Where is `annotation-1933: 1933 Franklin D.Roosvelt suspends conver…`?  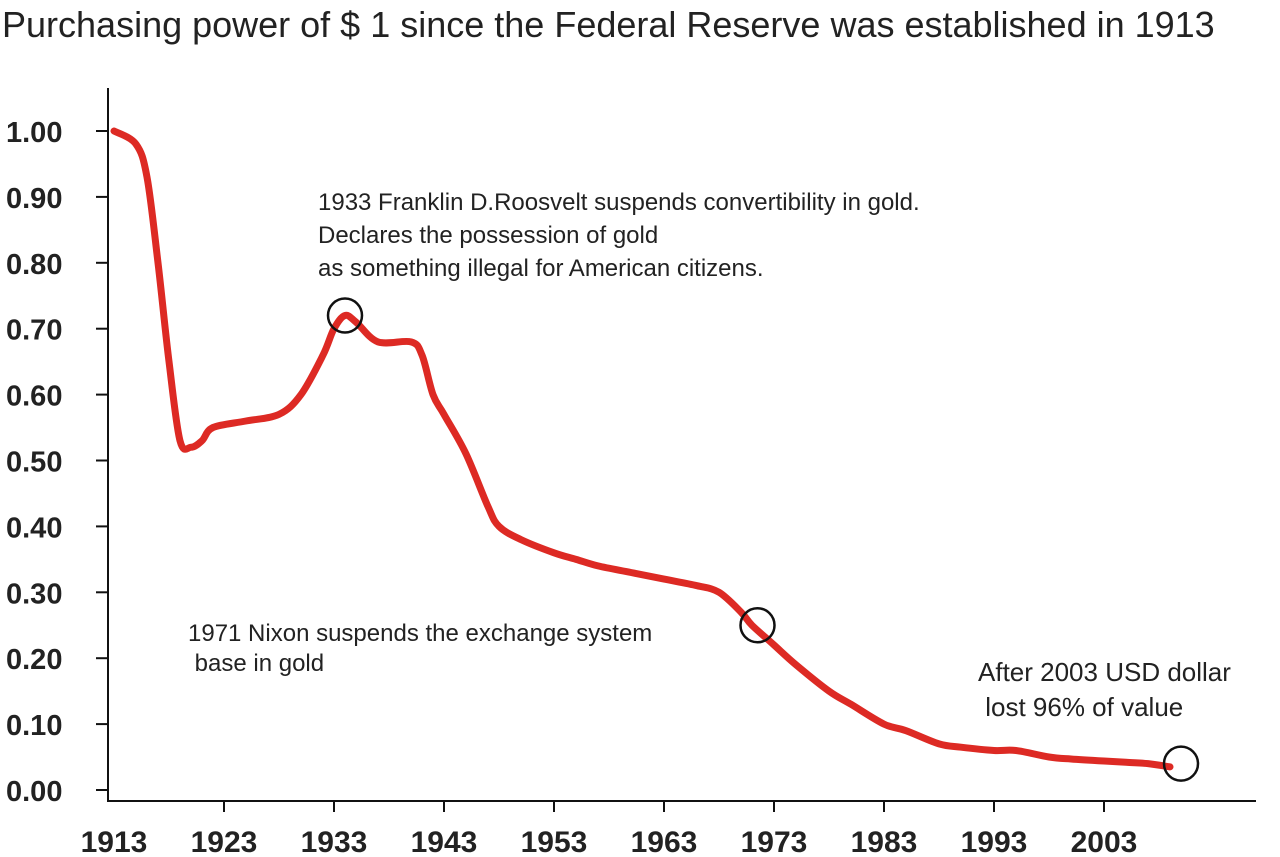 annotation-1933: 1933 Franklin D.Roosvelt suspends conver… is located at coordinates (622, 235).